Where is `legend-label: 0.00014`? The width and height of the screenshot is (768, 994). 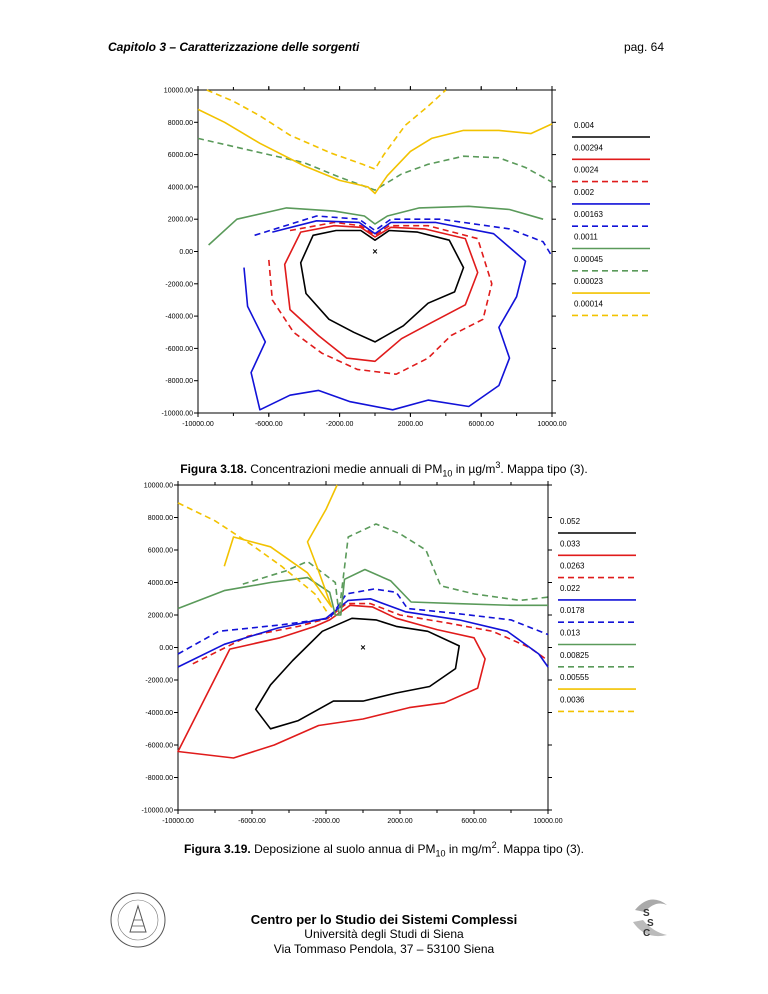 legend-label: 0.00014 is located at coordinates (588, 303).